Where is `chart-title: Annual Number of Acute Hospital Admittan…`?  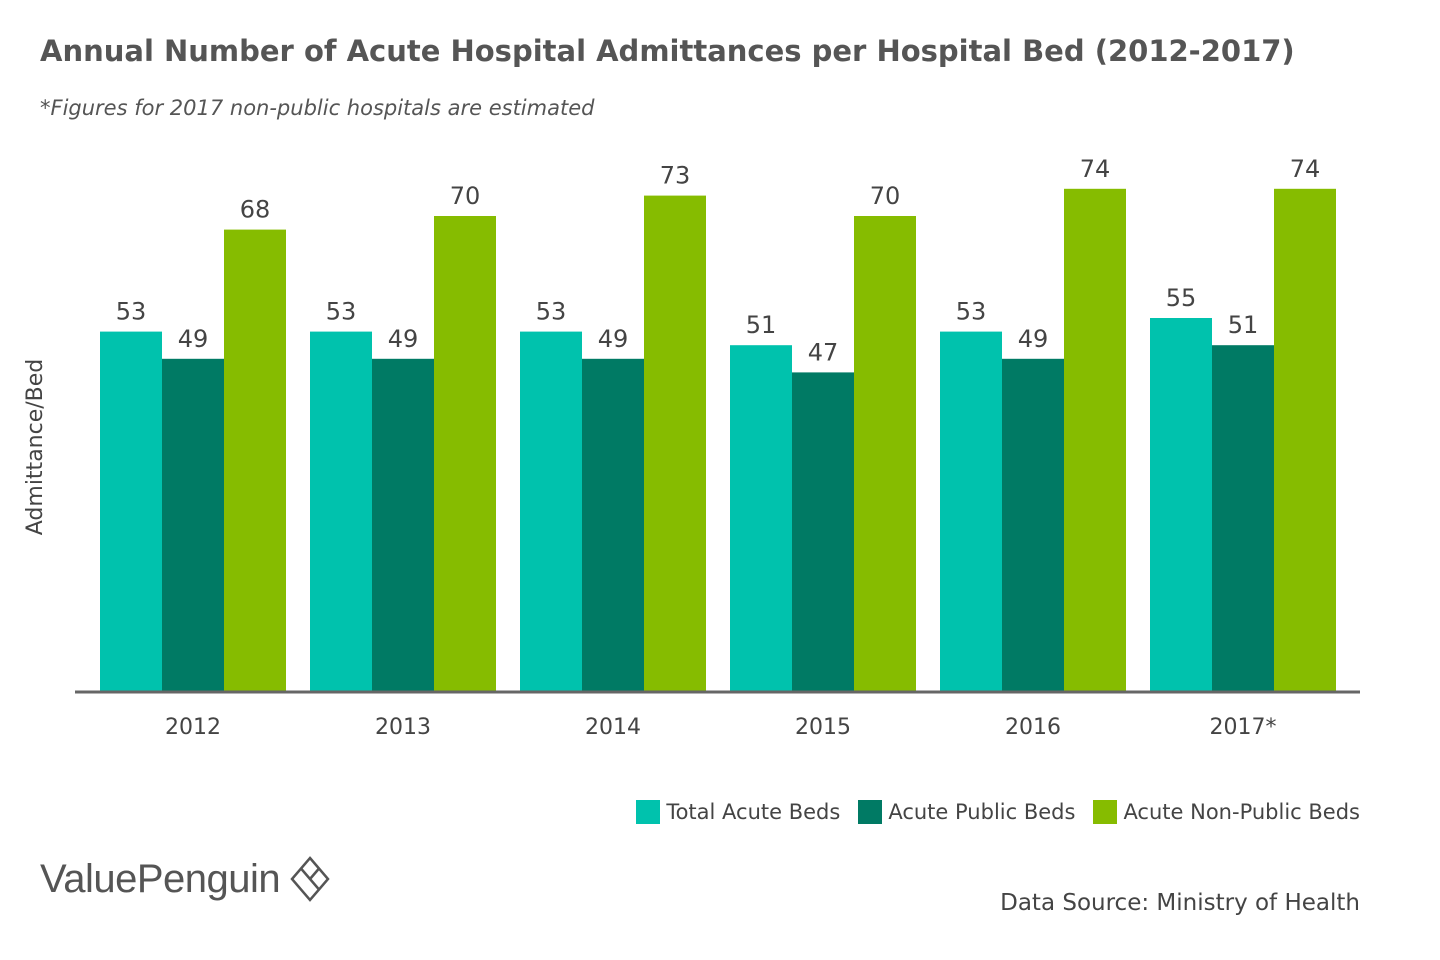 chart-title: Annual Number of Acute Hospital Admittan… is located at coordinates (667, 51).